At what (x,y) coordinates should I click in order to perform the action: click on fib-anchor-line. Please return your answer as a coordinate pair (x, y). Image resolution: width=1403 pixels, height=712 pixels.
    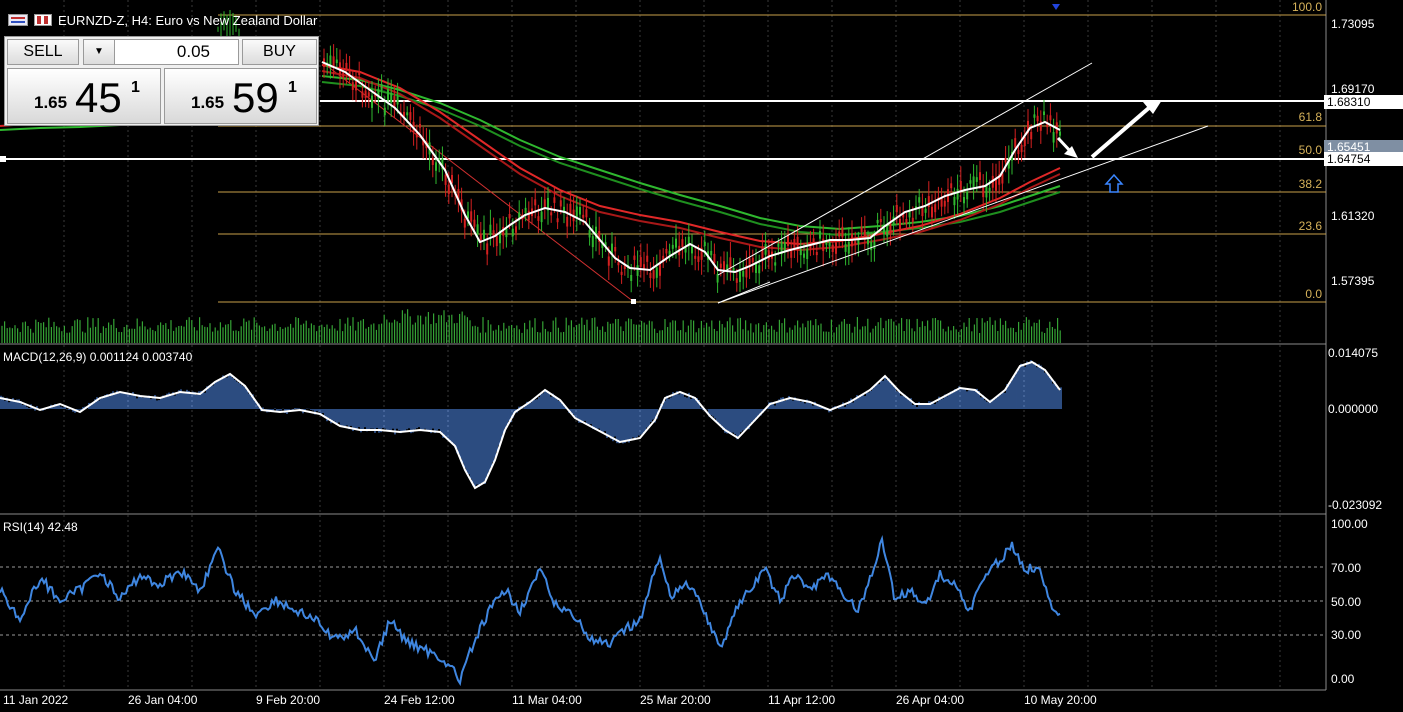
    Looking at the image, I should click on (478, 182).